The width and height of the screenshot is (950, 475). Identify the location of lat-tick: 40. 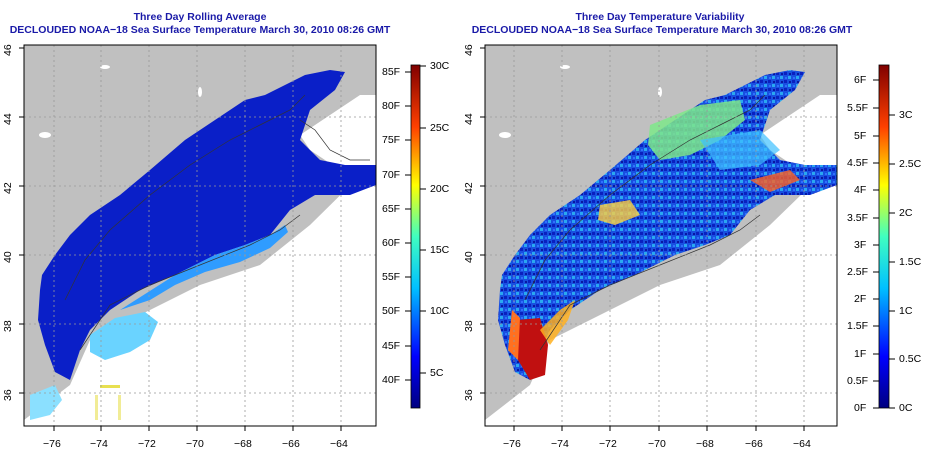
(469, 257).